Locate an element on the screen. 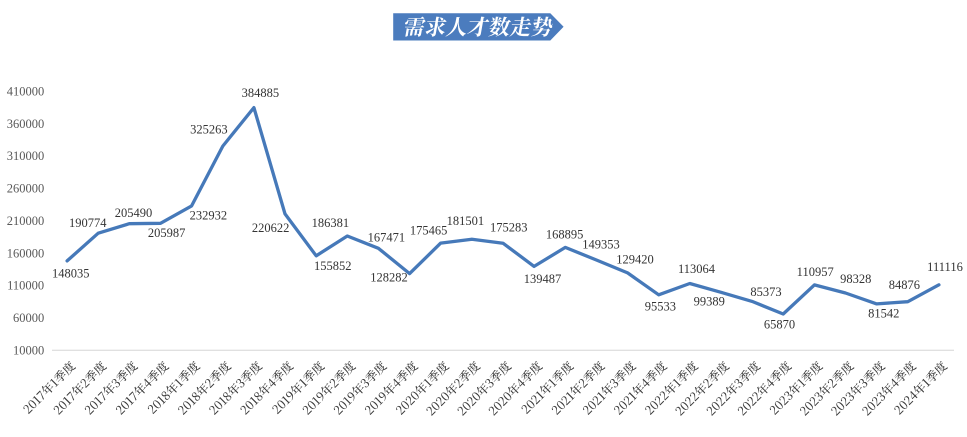  svg-text: 128282 is located at coordinates (389, 278).